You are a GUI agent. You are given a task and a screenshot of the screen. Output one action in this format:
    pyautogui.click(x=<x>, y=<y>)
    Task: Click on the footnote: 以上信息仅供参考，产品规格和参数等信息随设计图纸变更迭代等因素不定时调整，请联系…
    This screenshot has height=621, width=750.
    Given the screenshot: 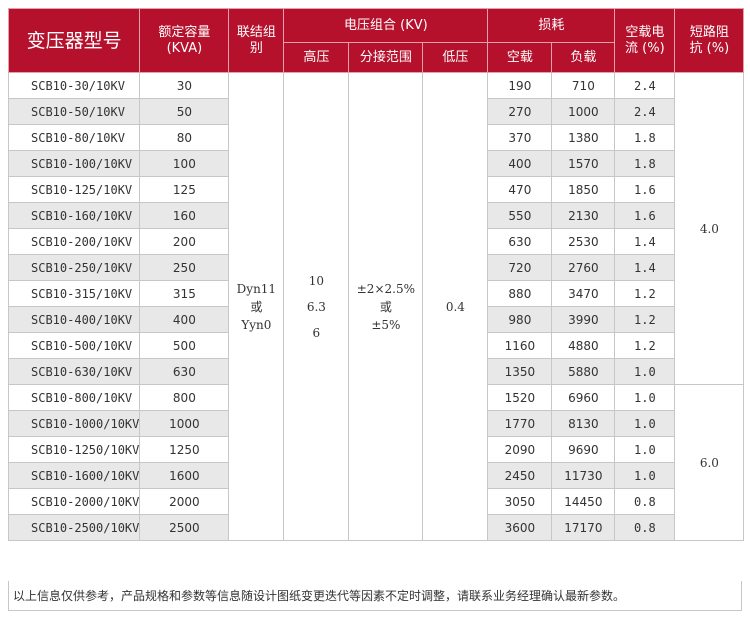 What is the action you would take?
    pyautogui.click(x=375, y=596)
    